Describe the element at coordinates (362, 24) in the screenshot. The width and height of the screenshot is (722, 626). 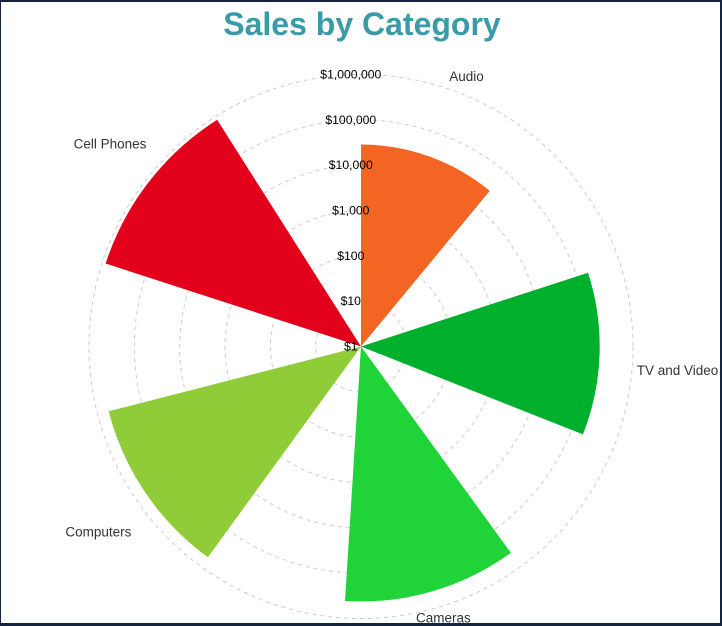
I see `svg-text: Sales by Category` at that location.